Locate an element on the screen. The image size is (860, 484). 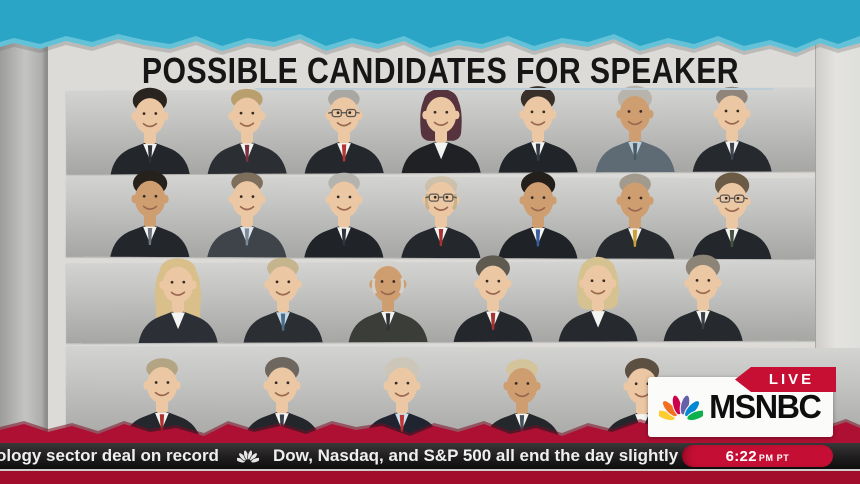
msnbc-peacock-icon is located at coordinates (681, 407).